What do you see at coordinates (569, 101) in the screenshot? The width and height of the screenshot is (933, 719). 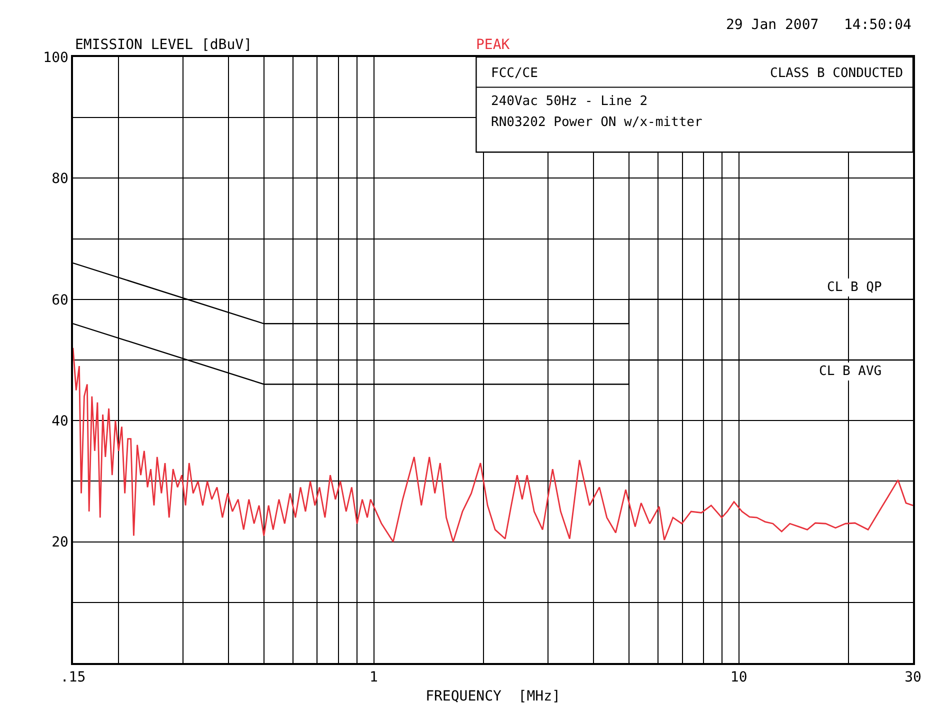 I see `annotation: 240Vac 50Hz - Line 2` at bounding box center [569, 101].